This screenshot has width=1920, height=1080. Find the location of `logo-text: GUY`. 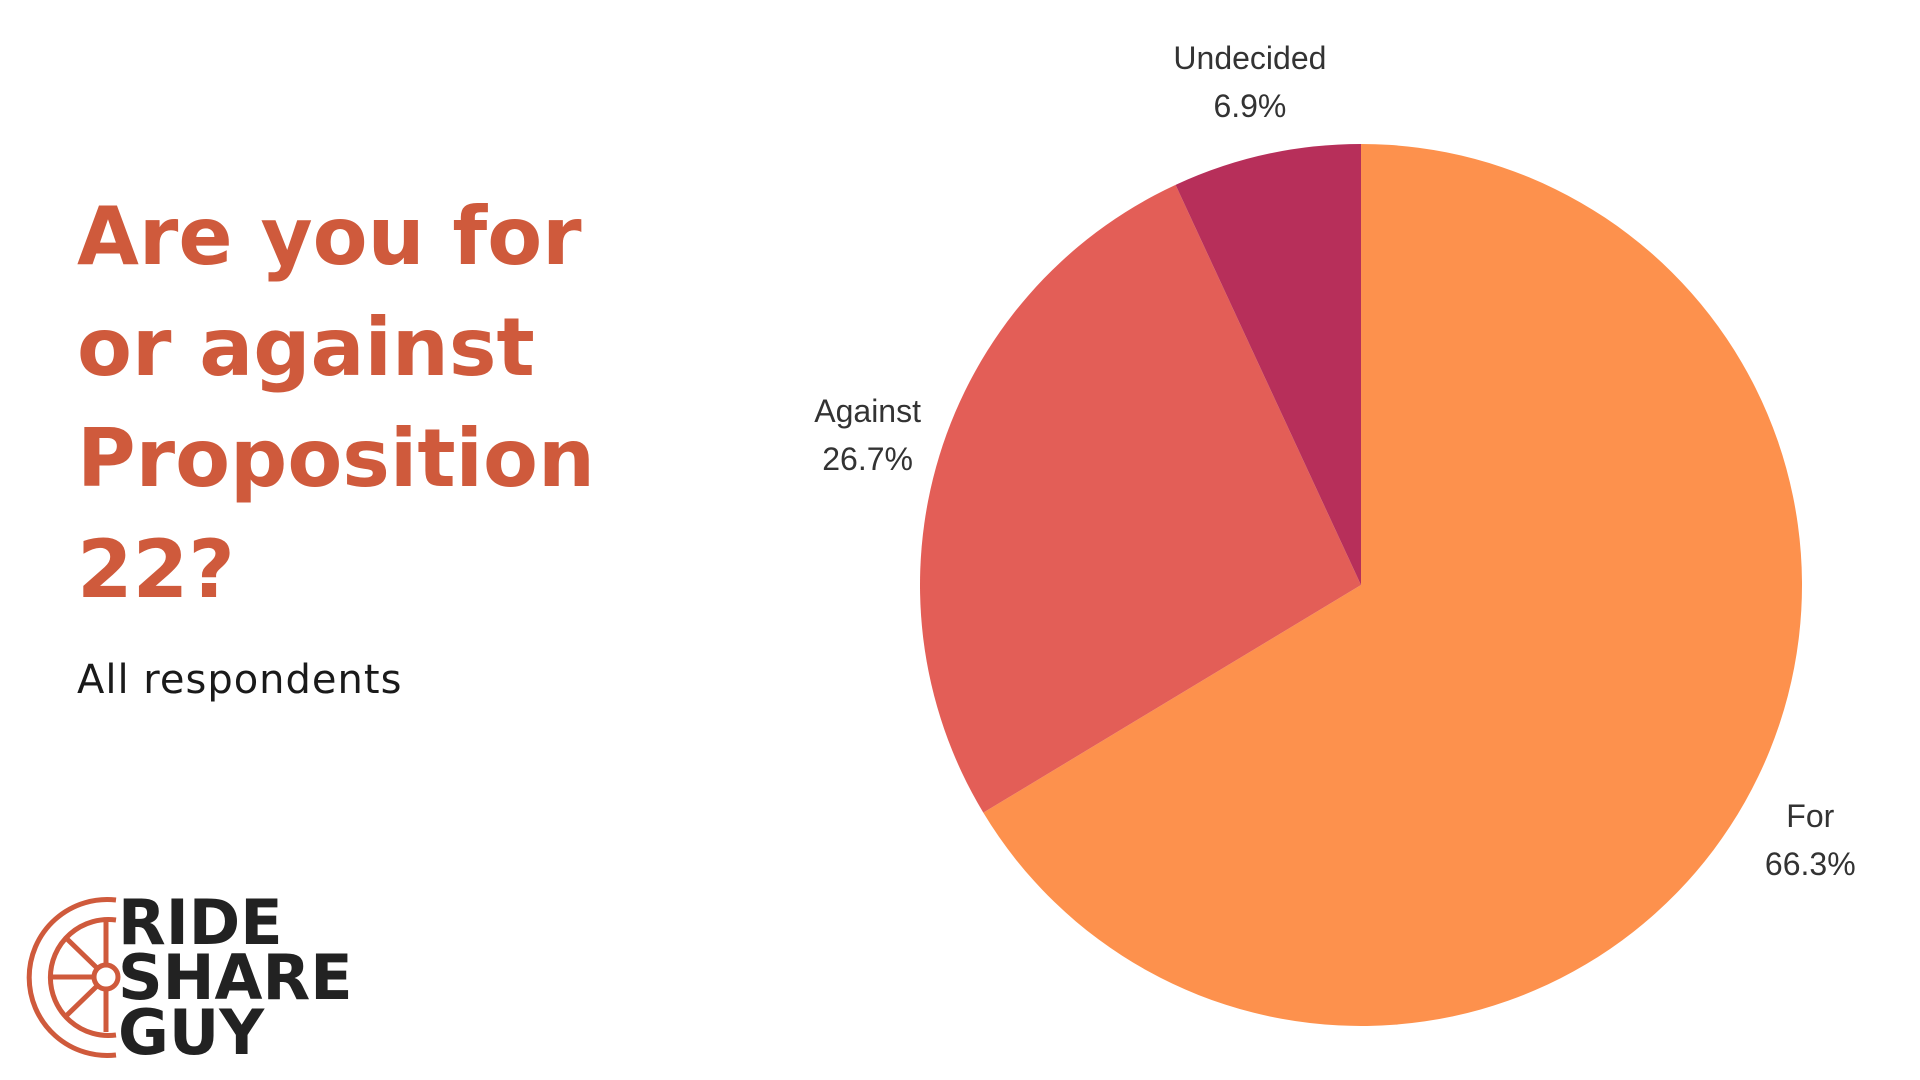

logo-text: GUY is located at coordinates (191, 1032).